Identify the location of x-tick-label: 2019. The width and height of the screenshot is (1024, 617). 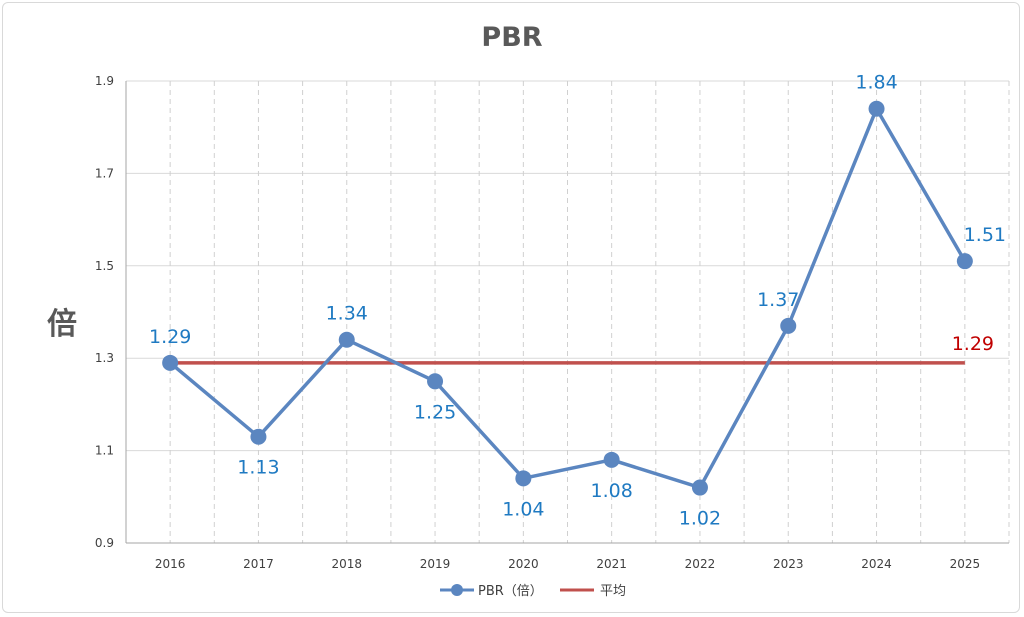
(435, 564).